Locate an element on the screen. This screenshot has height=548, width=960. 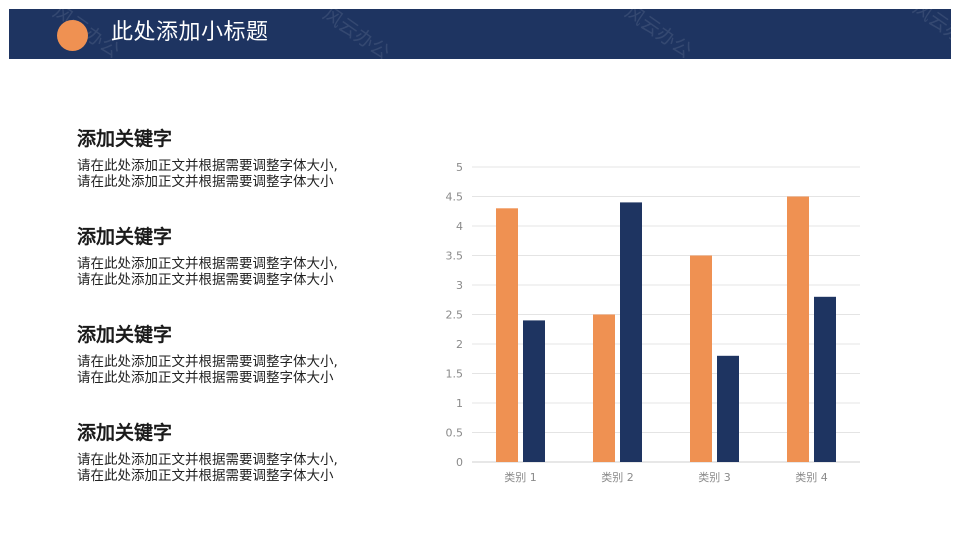
y-tick-label: 2.5 is located at coordinates (455, 315).